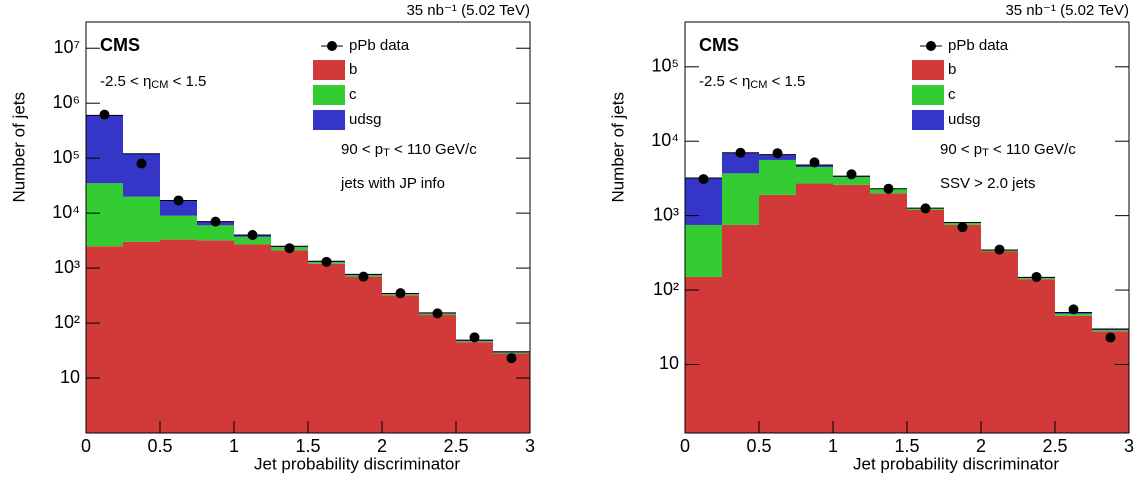  What do you see at coordinates (234, 446) in the screenshot?
I see `x-tick-label: 1` at bounding box center [234, 446].